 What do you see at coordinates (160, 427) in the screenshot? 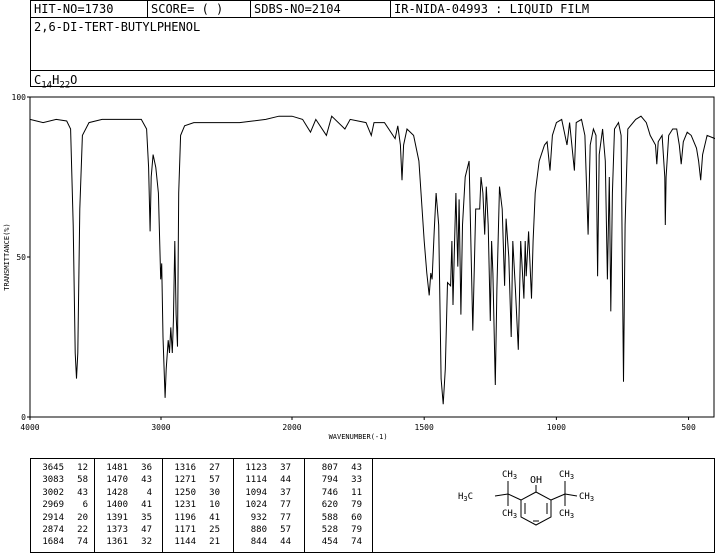
I see `x-tick-label: 3000` at bounding box center [160, 427].